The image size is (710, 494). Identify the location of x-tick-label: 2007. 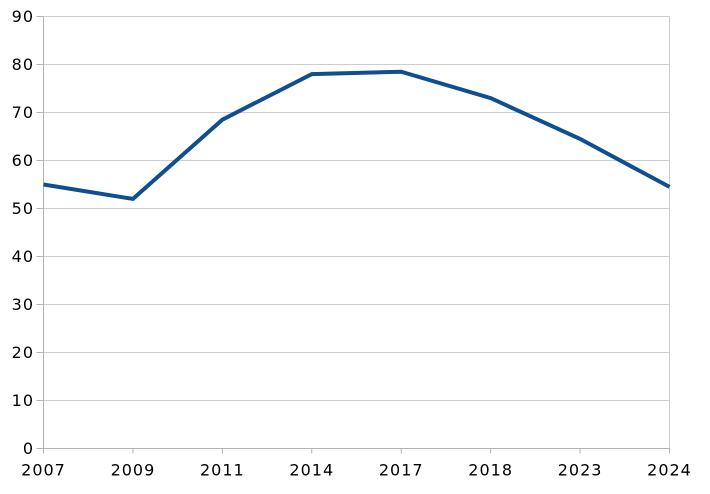
(43, 470).